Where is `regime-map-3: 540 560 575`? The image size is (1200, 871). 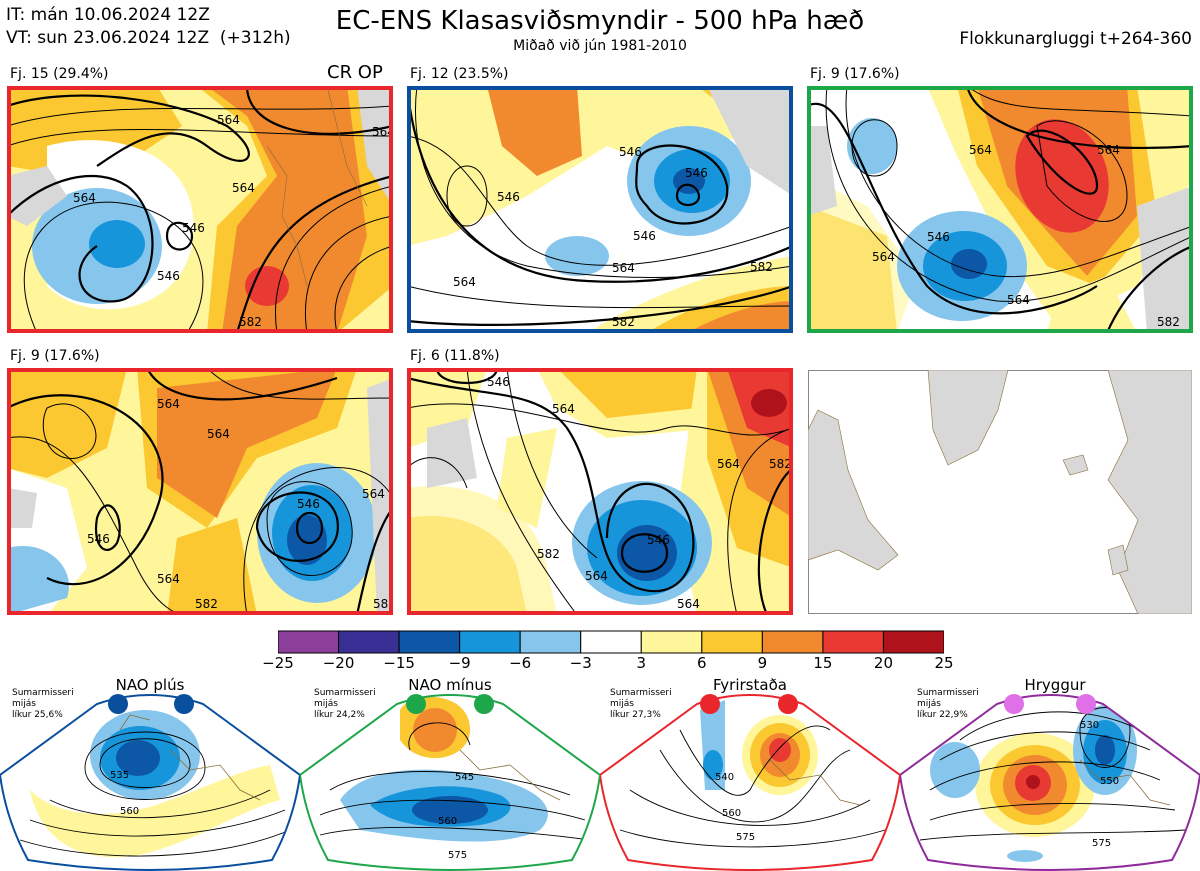
regime-map-3: 540 560 575 is located at coordinates (750, 782).